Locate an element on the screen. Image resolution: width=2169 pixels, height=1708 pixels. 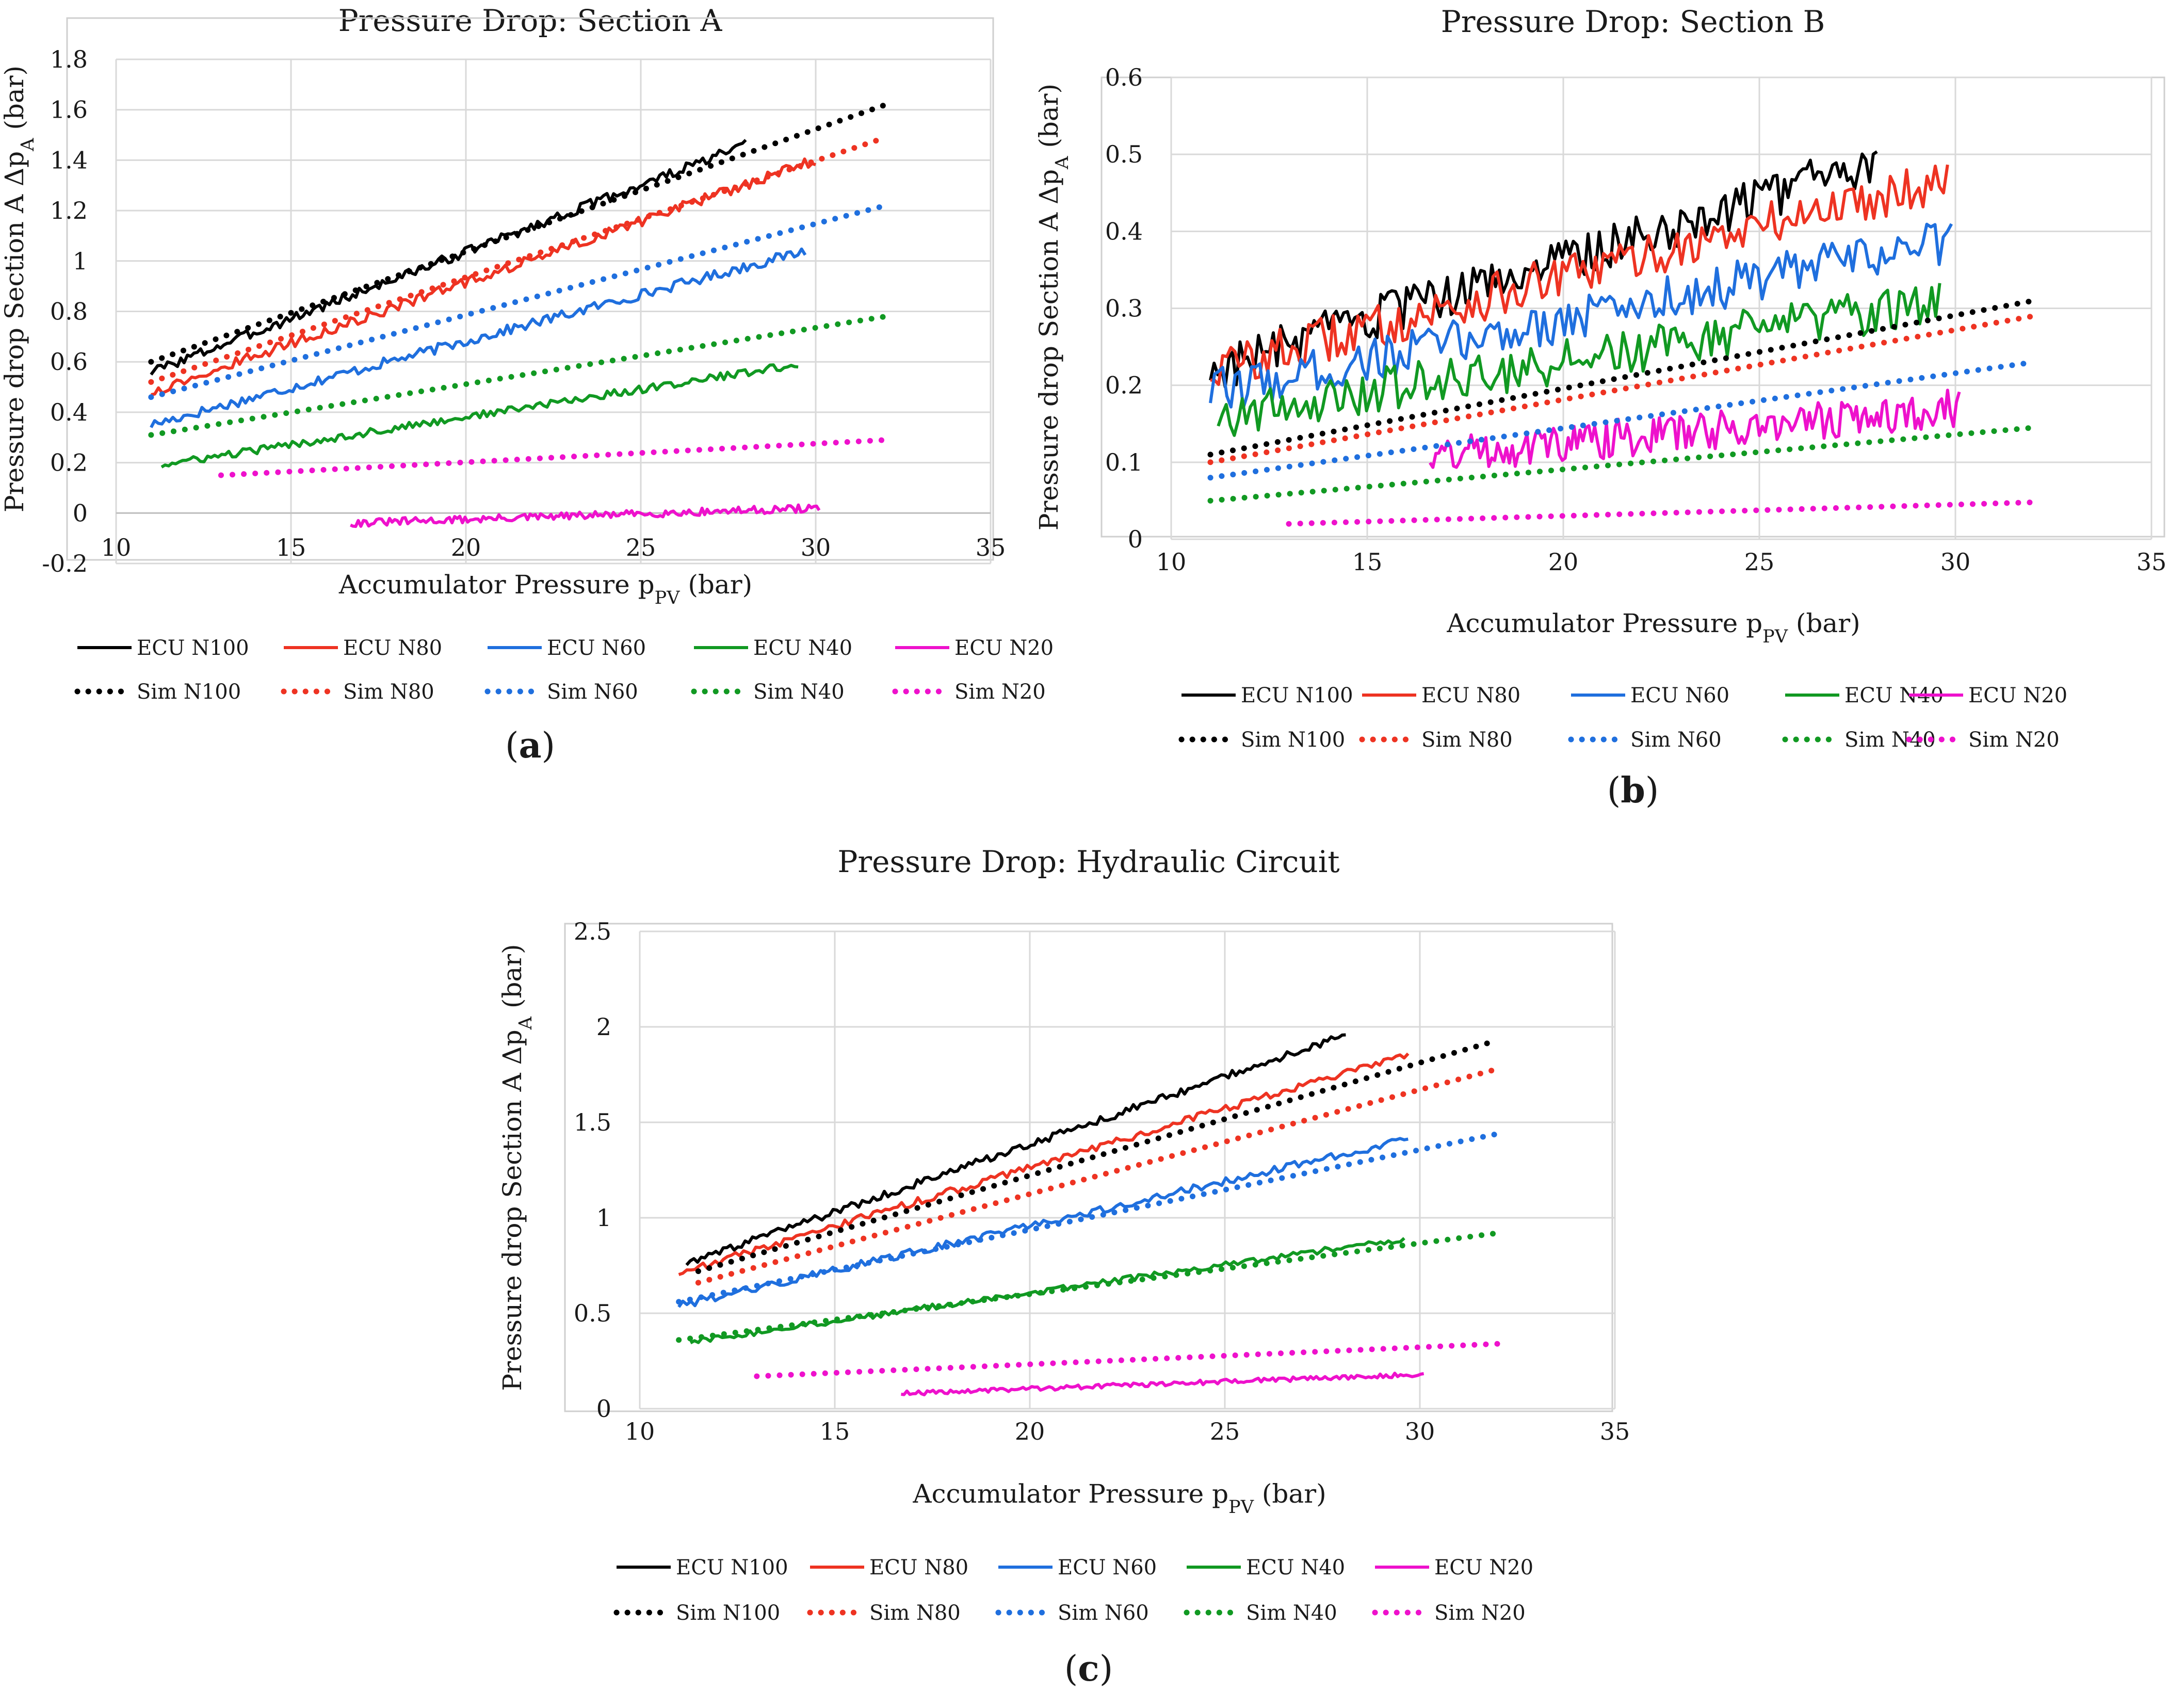
panel-label: (a) is located at coordinates (530, 745).